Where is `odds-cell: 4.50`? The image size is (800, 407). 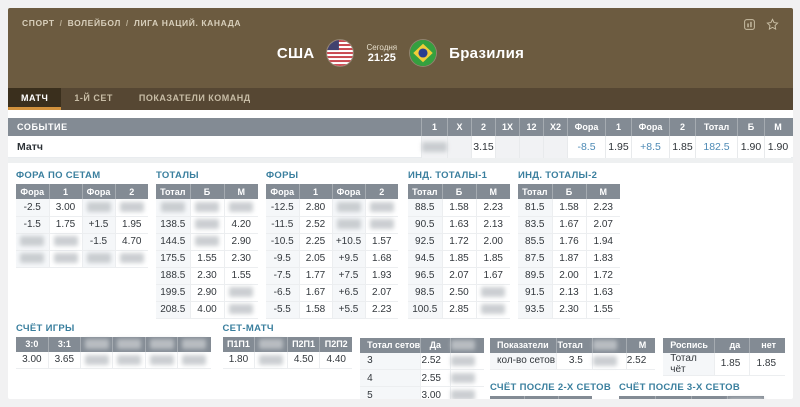
odds-cell: 4.50 is located at coordinates (303, 360).